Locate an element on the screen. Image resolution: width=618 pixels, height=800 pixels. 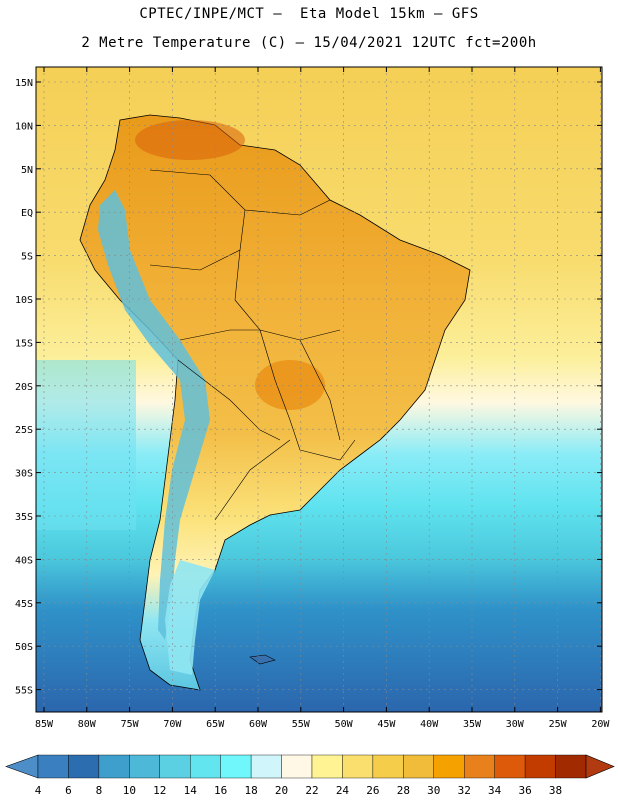
colorbar-swatches is located at coordinates (310, 766).